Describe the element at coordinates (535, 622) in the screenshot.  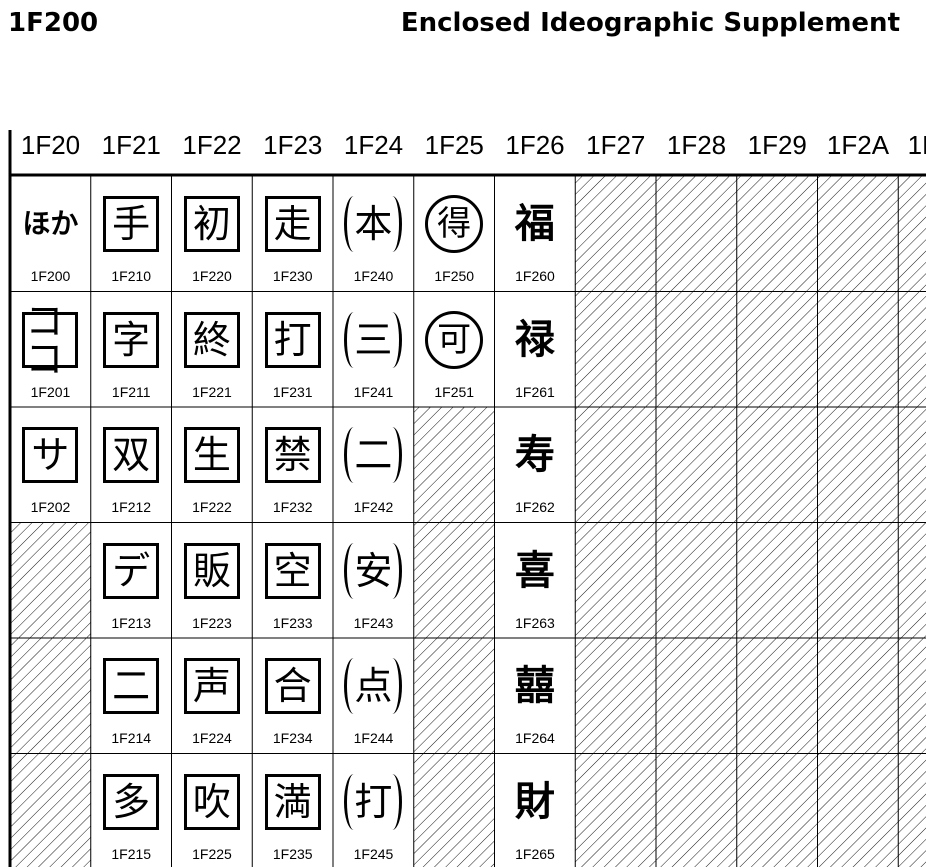
I see `code-point: 1F263` at that location.